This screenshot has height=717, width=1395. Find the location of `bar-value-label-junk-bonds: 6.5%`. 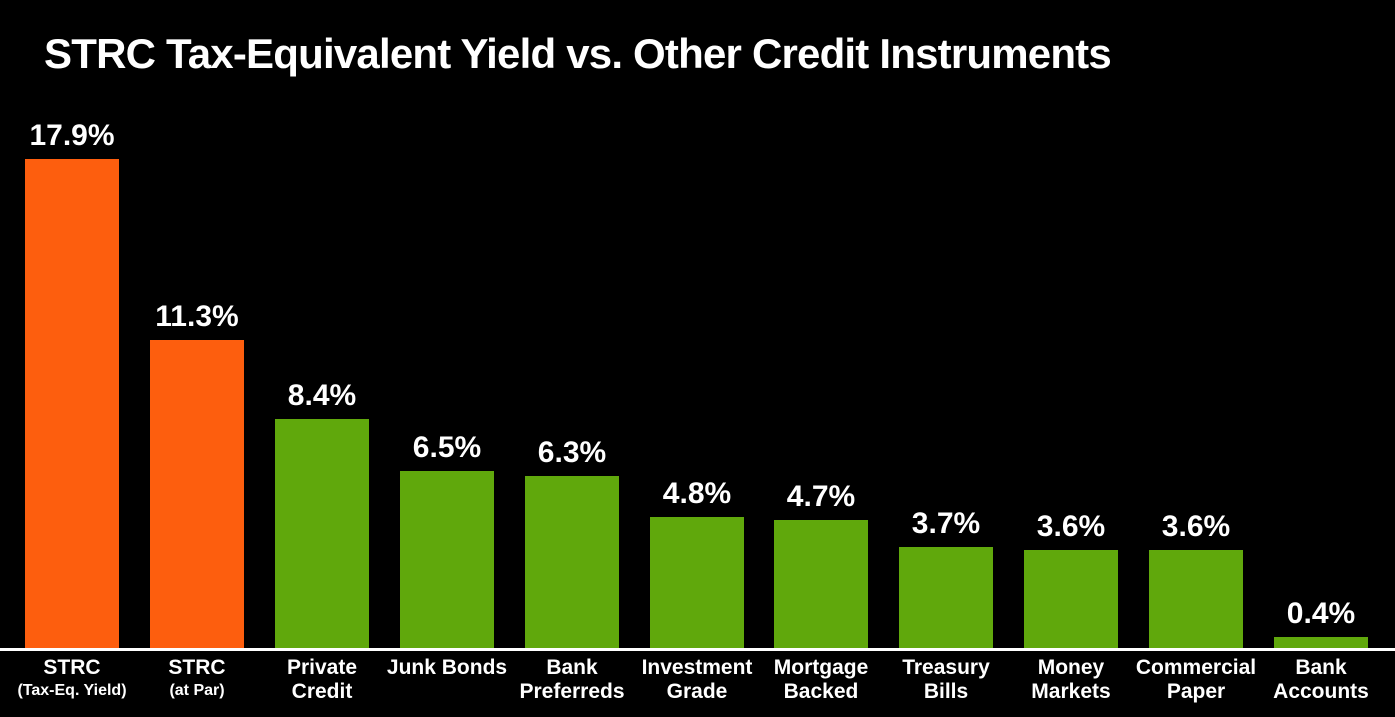

bar-value-label-junk-bonds: 6.5% is located at coordinates (447, 447).